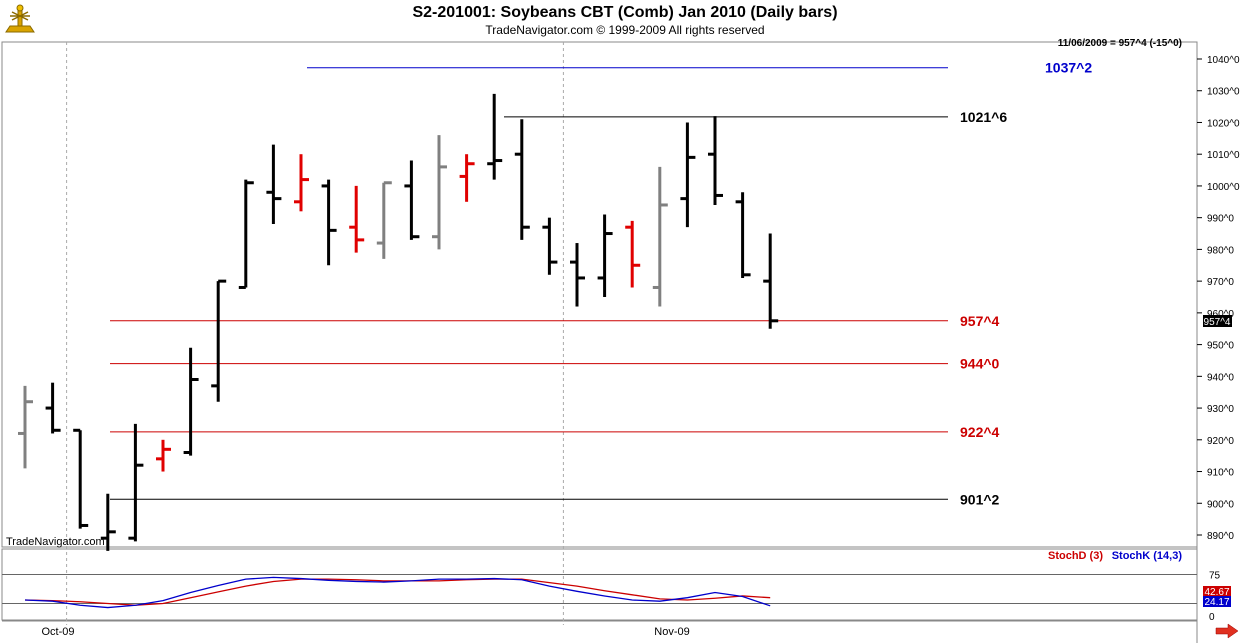 This screenshot has height=643, width=1250. Describe the element at coordinates (1220, 377) in the screenshot. I see `y-tick-label: 940^0` at that location.